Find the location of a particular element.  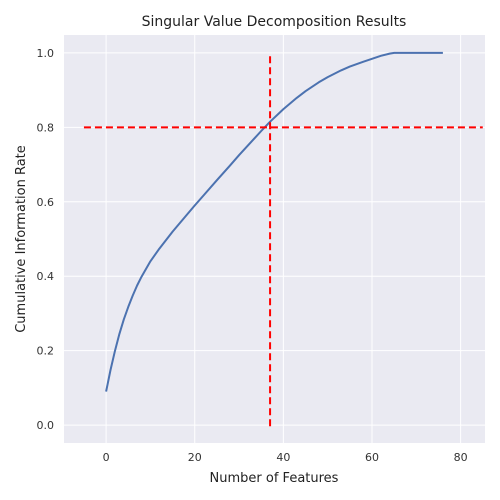

x-tick-label: 60 is located at coordinates (372, 457).